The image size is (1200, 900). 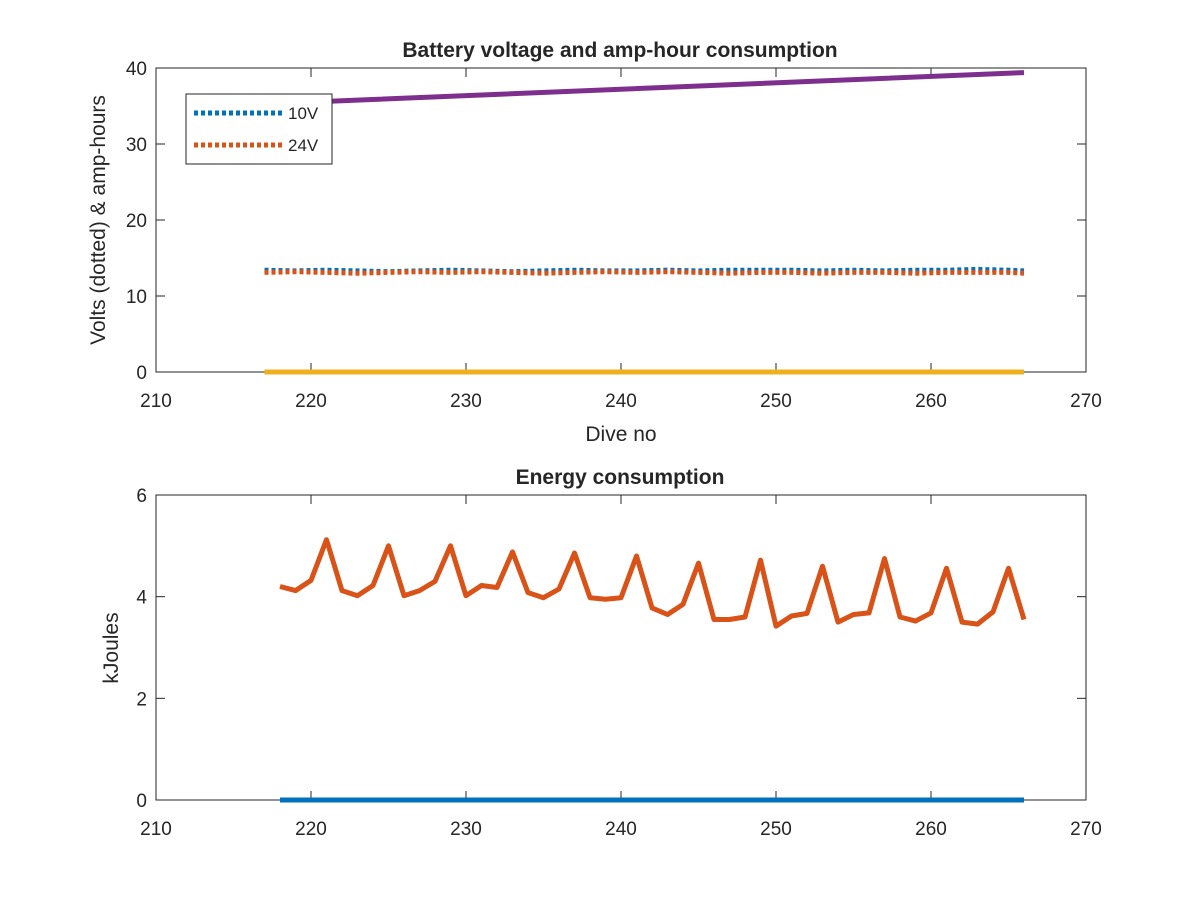 I want to click on energy-chart-title: Energy consumption, so click(x=620, y=477).